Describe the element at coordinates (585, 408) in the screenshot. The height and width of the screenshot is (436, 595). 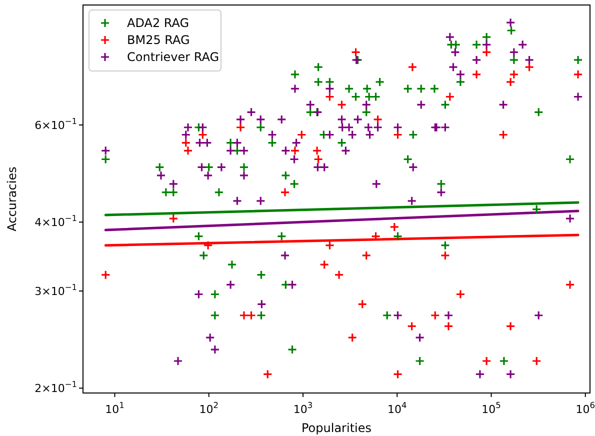
I see `x-tick-label: 10$^{6}$` at that location.